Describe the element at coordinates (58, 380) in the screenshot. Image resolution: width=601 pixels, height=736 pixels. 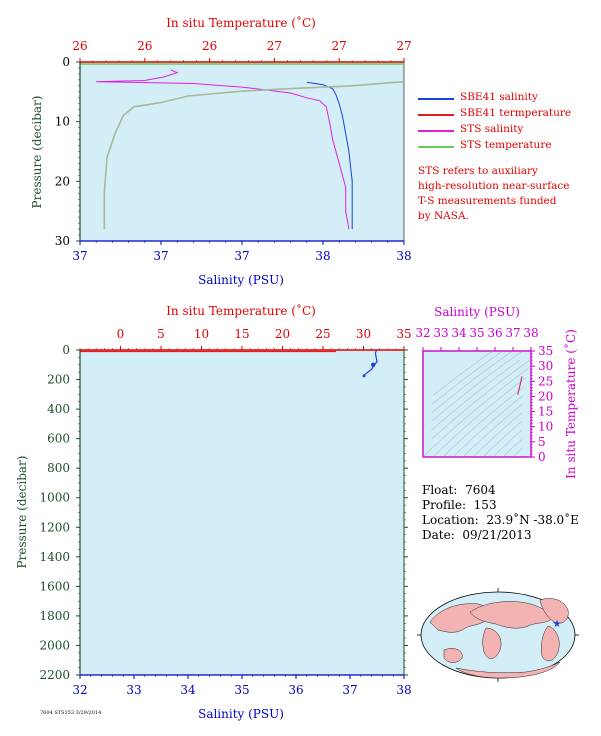
I see `bottom-pres-tick-label: 200` at that location.